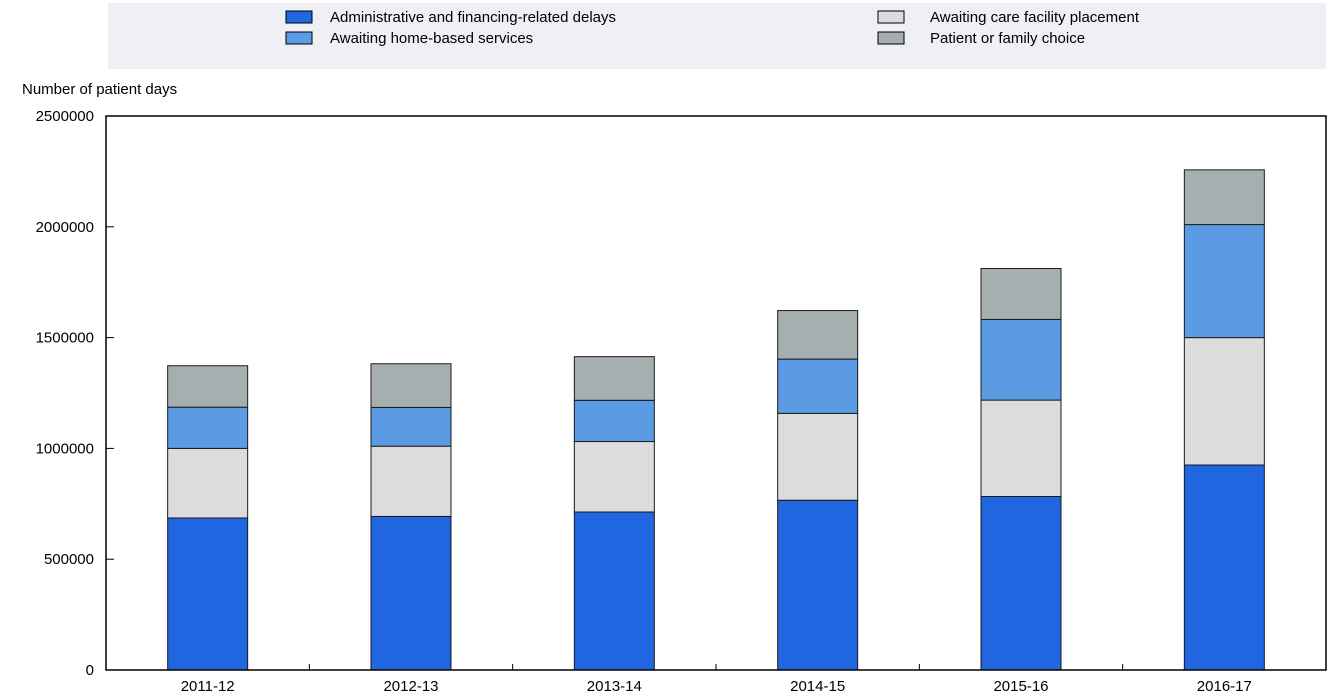 The image size is (1336, 698). I want to click on legend-label: Awaiting care facility placement, so click(1035, 17).